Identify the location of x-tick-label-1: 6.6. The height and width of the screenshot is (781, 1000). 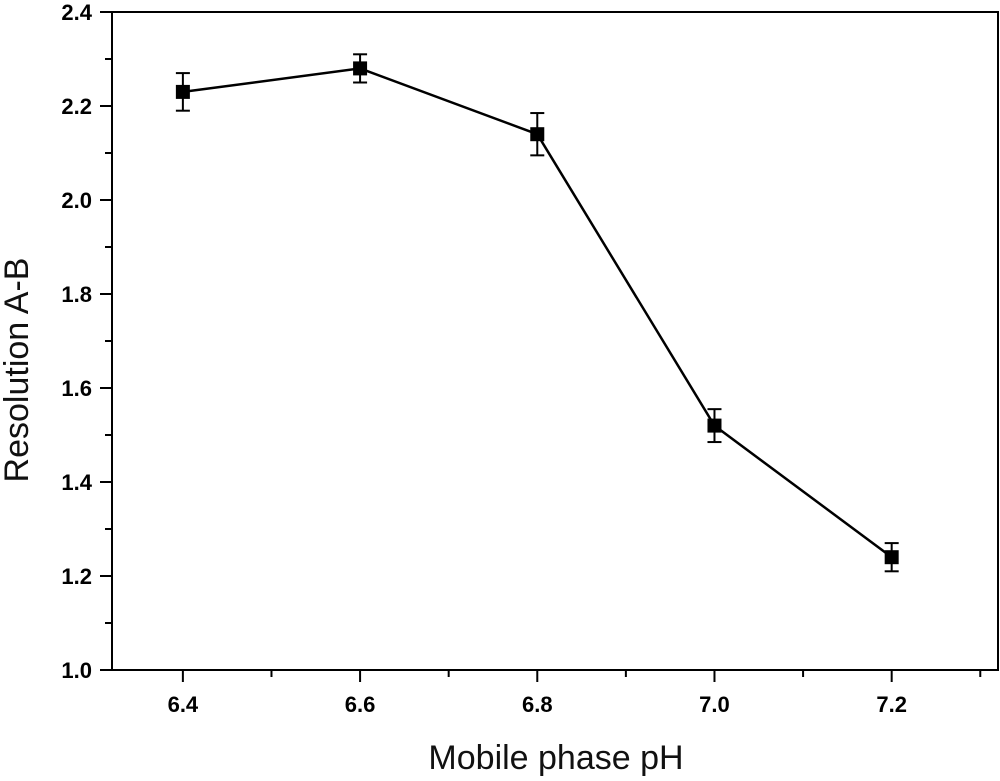
(360, 704).